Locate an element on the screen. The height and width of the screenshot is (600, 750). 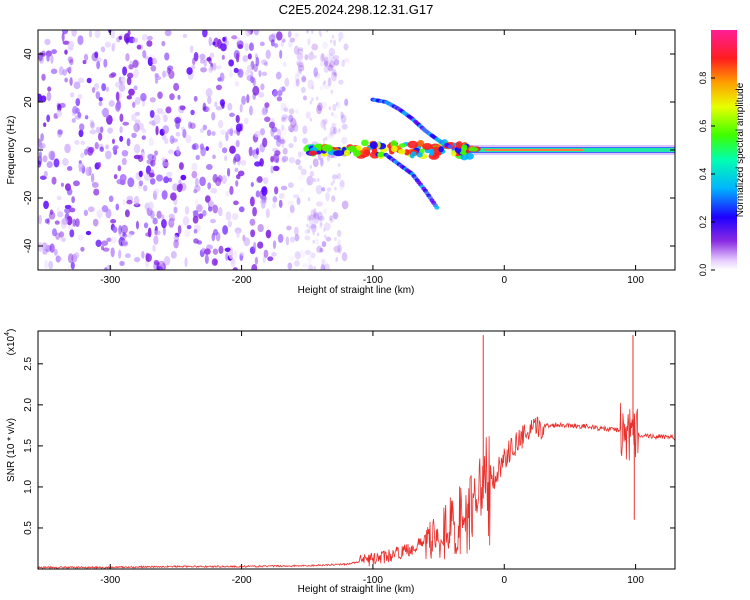
exp-close: ) is located at coordinates (11, 330).